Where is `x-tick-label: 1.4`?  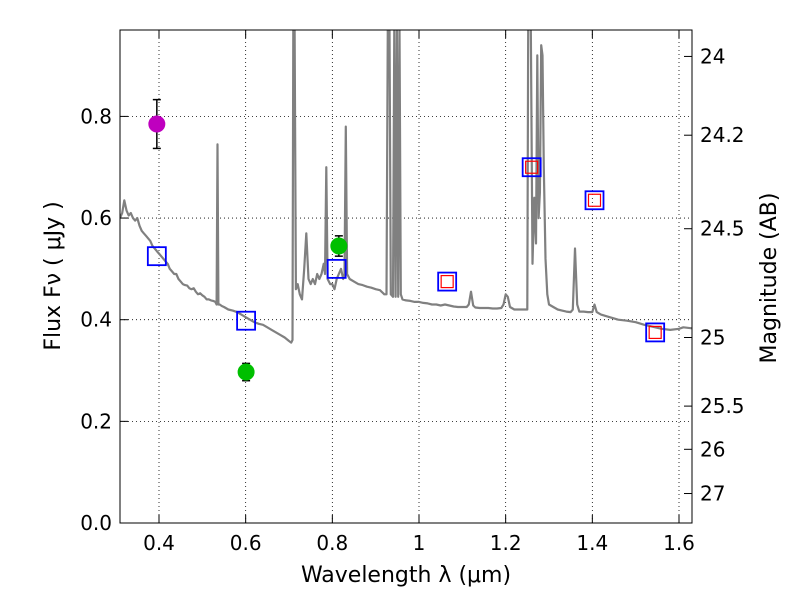 x-tick-label: 1.4 is located at coordinates (592, 543).